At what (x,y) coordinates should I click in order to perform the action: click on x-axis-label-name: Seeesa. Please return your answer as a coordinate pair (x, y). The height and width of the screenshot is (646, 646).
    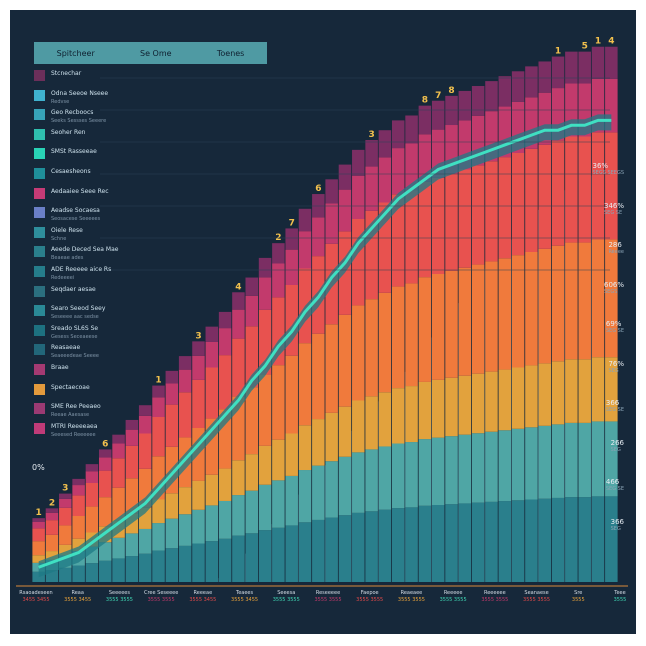
    Looking at the image, I should click on (286, 593).